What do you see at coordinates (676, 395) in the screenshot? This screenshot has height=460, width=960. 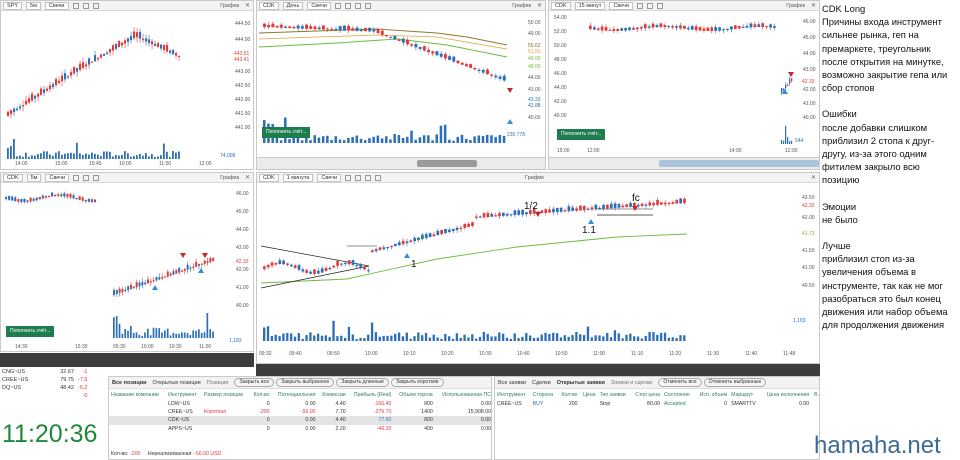 I see `column-header: Состояние` at bounding box center [676, 395].